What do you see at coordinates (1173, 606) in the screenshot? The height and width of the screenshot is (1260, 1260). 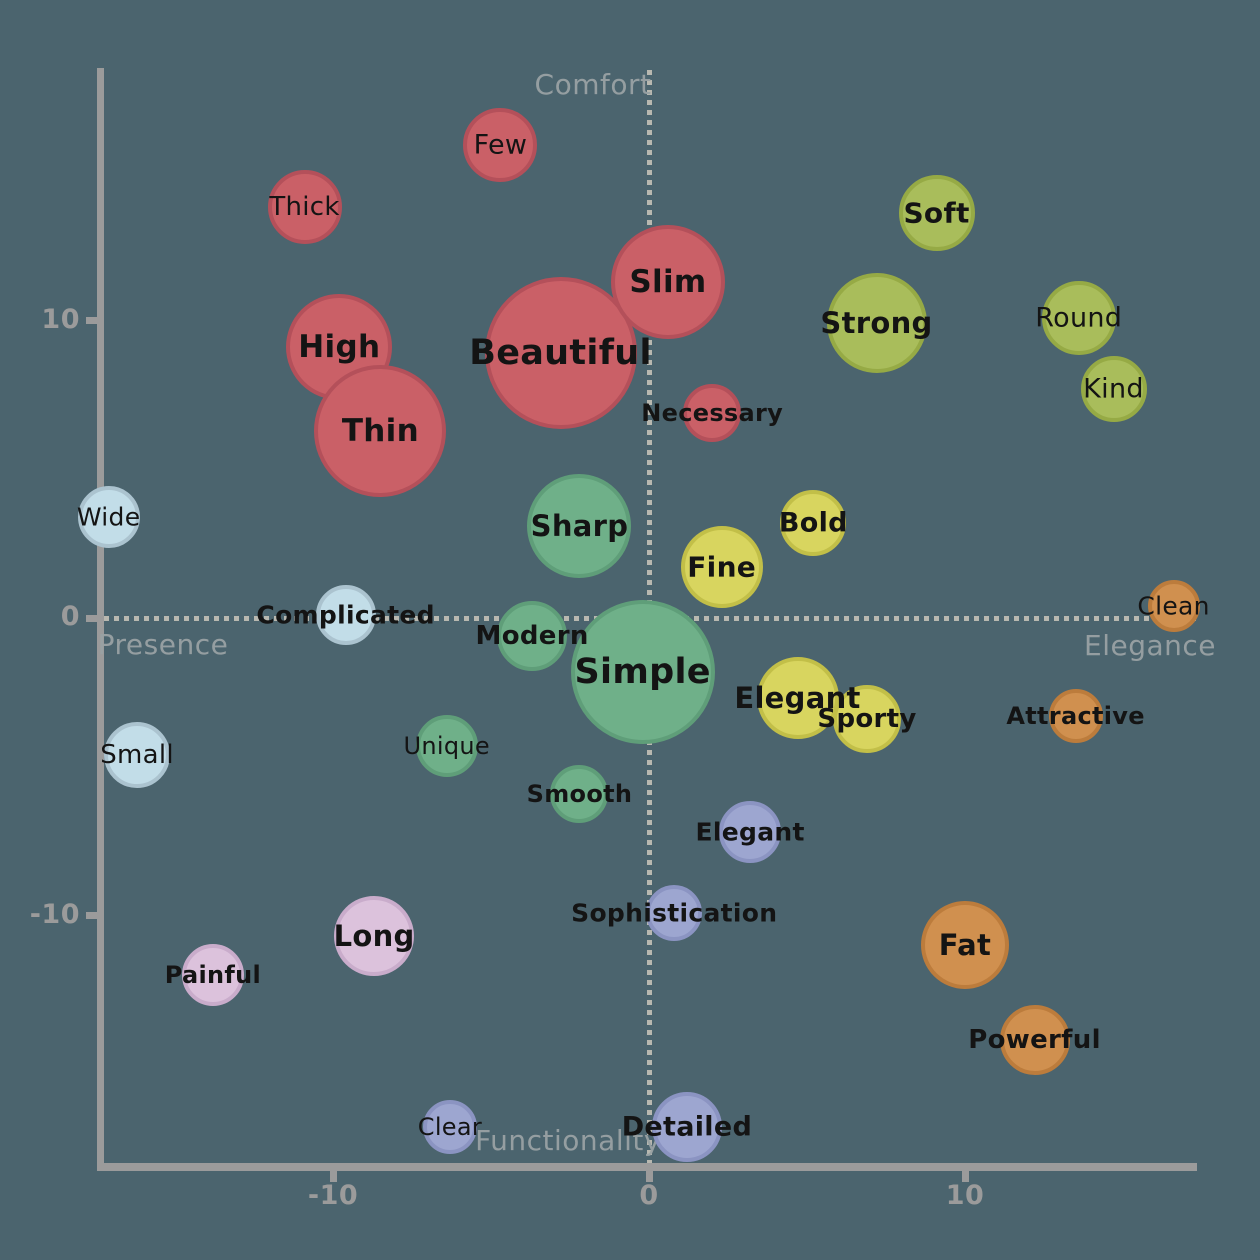 I see `bubble-clean` at bounding box center [1173, 606].